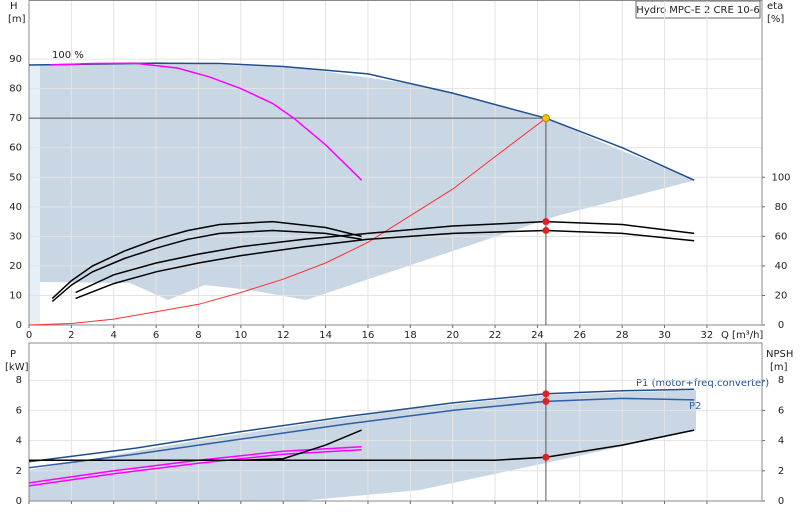  Describe the element at coordinates (579, 335) in the screenshot. I see `x-tick-label: 26` at that location.